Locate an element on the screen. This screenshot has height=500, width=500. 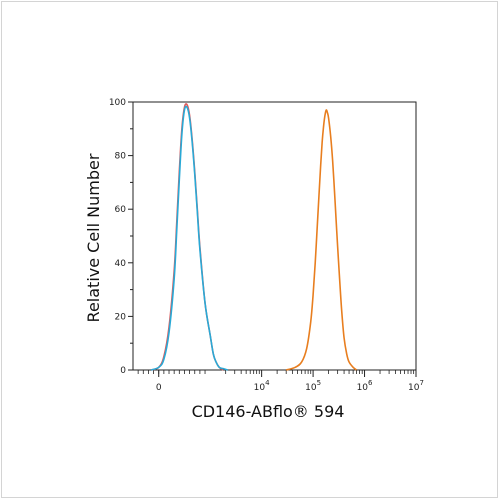
x-tick-label: 10⁷ is located at coordinates (416, 386).